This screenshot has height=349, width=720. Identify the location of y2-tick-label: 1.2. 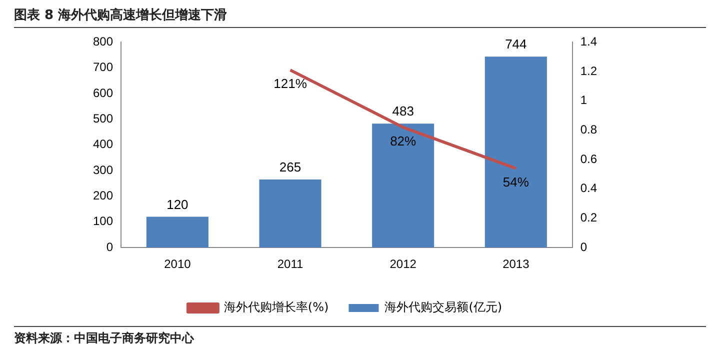
(589, 71).